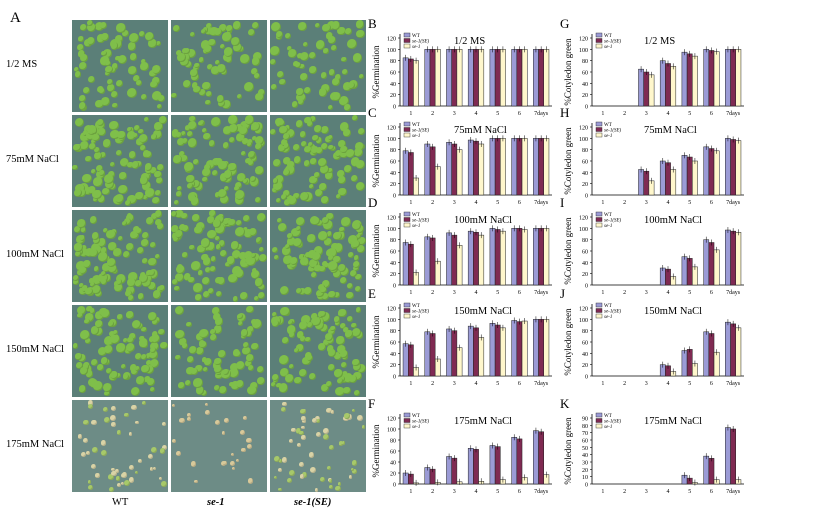 Image resolution: width=826 pixels, height=520 pixels. I want to click on y-tick-label: 100, so click(583, 140).